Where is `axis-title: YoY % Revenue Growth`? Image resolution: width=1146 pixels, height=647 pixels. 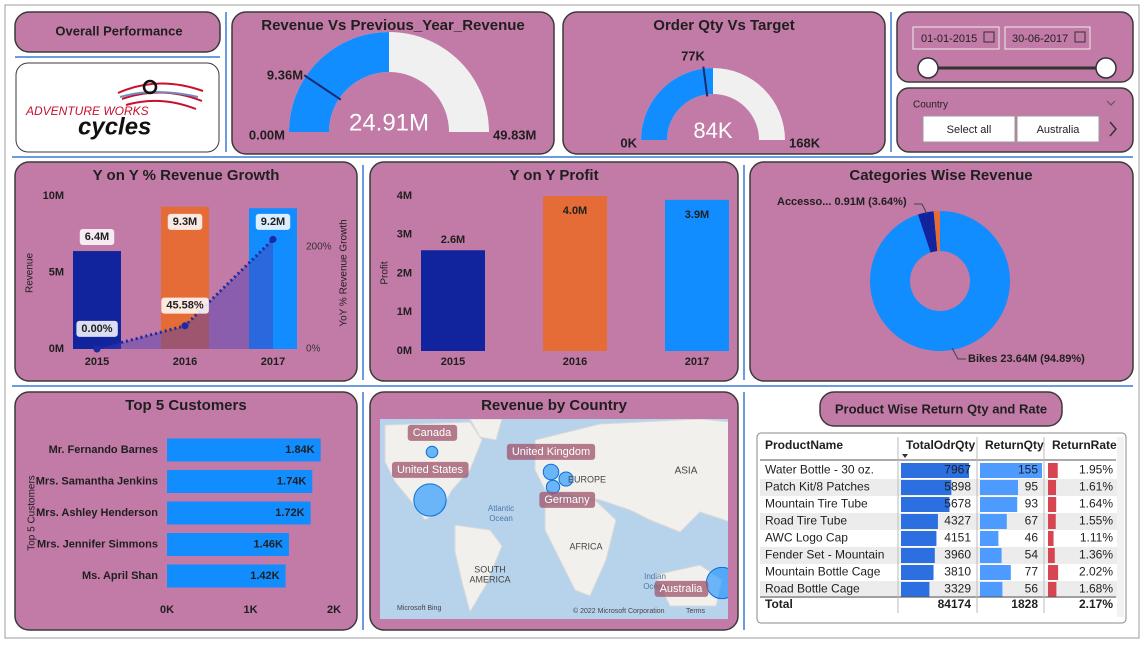
axis-title: YoY % Revenue Growth is located at coordinates (344, 272).